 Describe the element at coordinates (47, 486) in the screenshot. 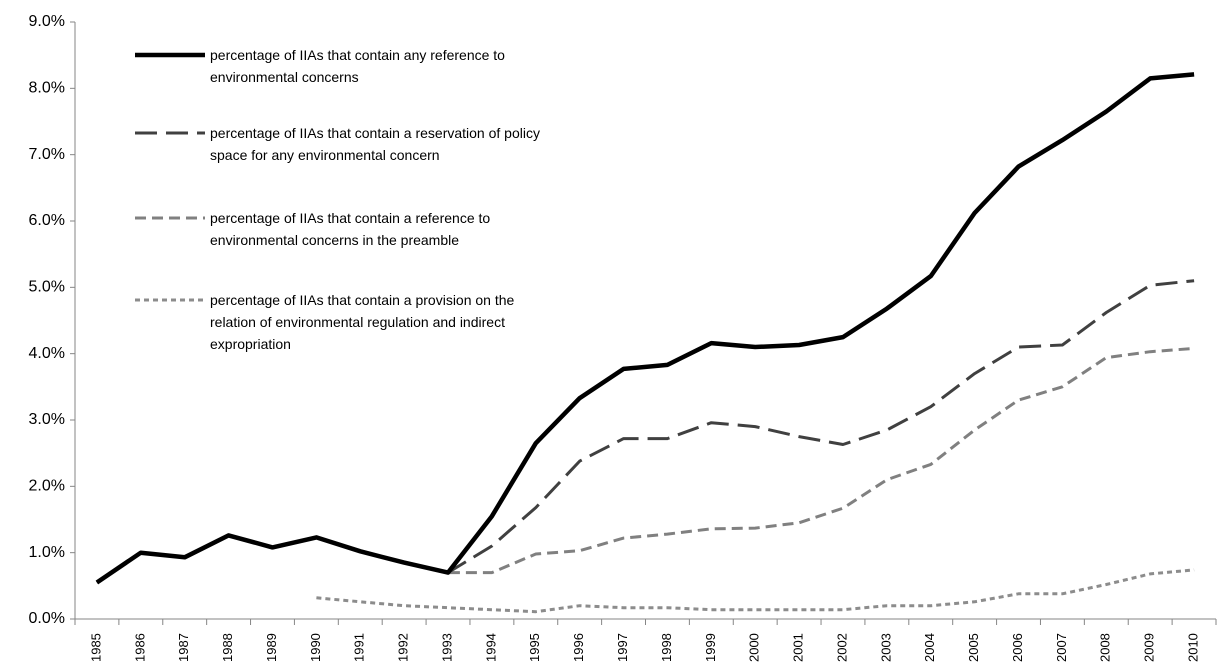

I see `y-tick-label: 2.0%` at that location.